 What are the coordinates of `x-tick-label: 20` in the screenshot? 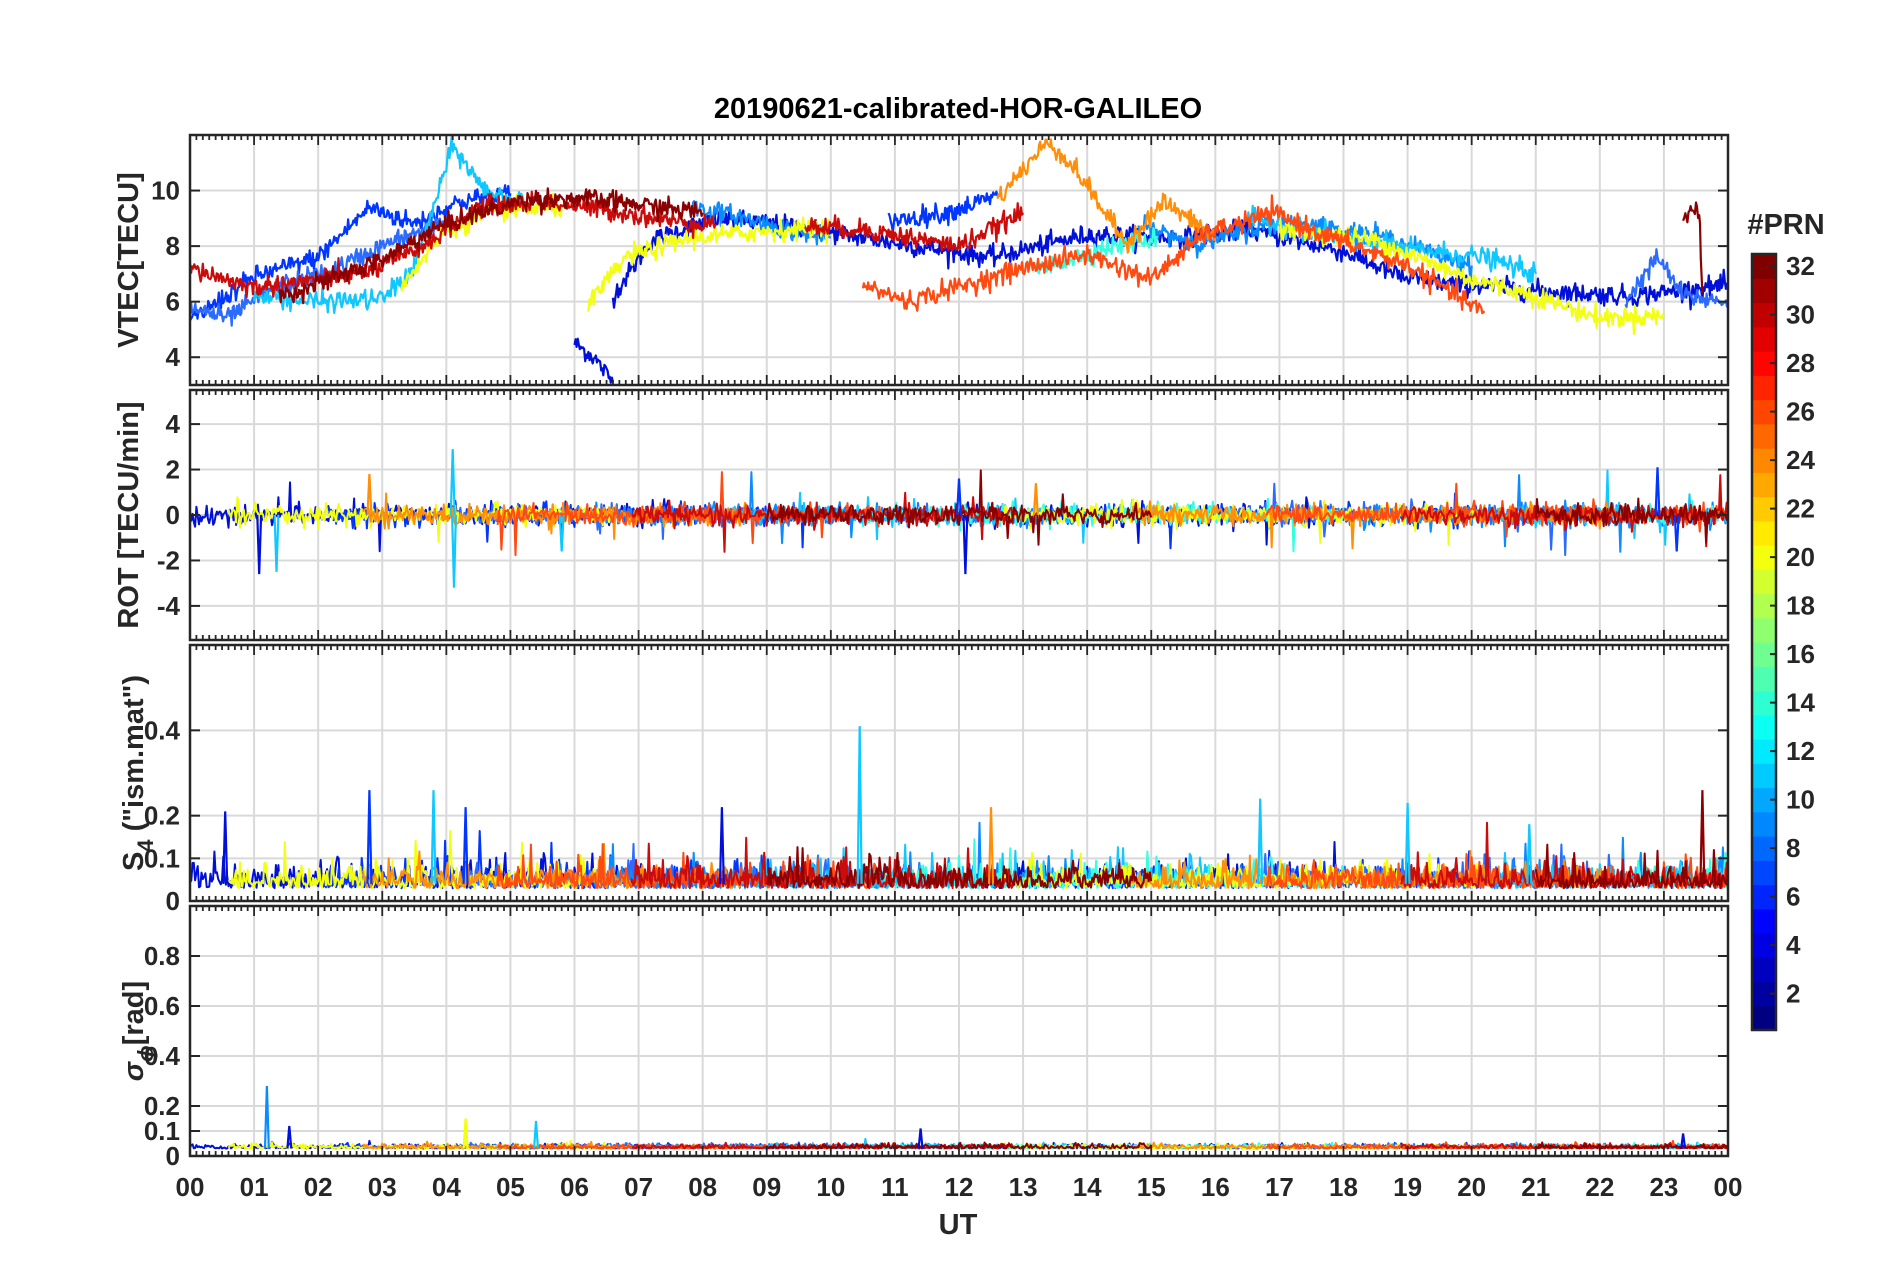 It's located at (1471, 1187).